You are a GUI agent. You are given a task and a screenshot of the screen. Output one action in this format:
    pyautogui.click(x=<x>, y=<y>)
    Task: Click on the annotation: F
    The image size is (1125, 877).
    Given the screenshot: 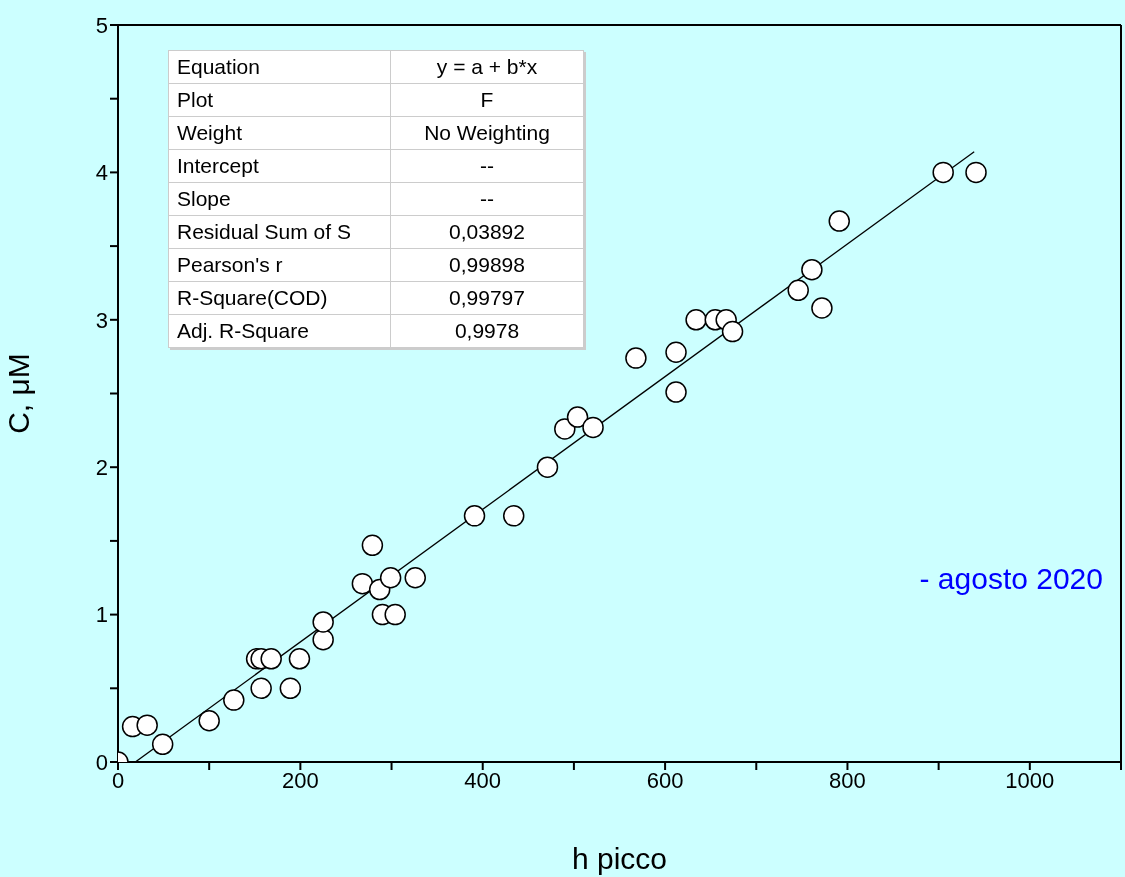 What is the action you would take?
    pyautogui.click(x=487, y=100)
    